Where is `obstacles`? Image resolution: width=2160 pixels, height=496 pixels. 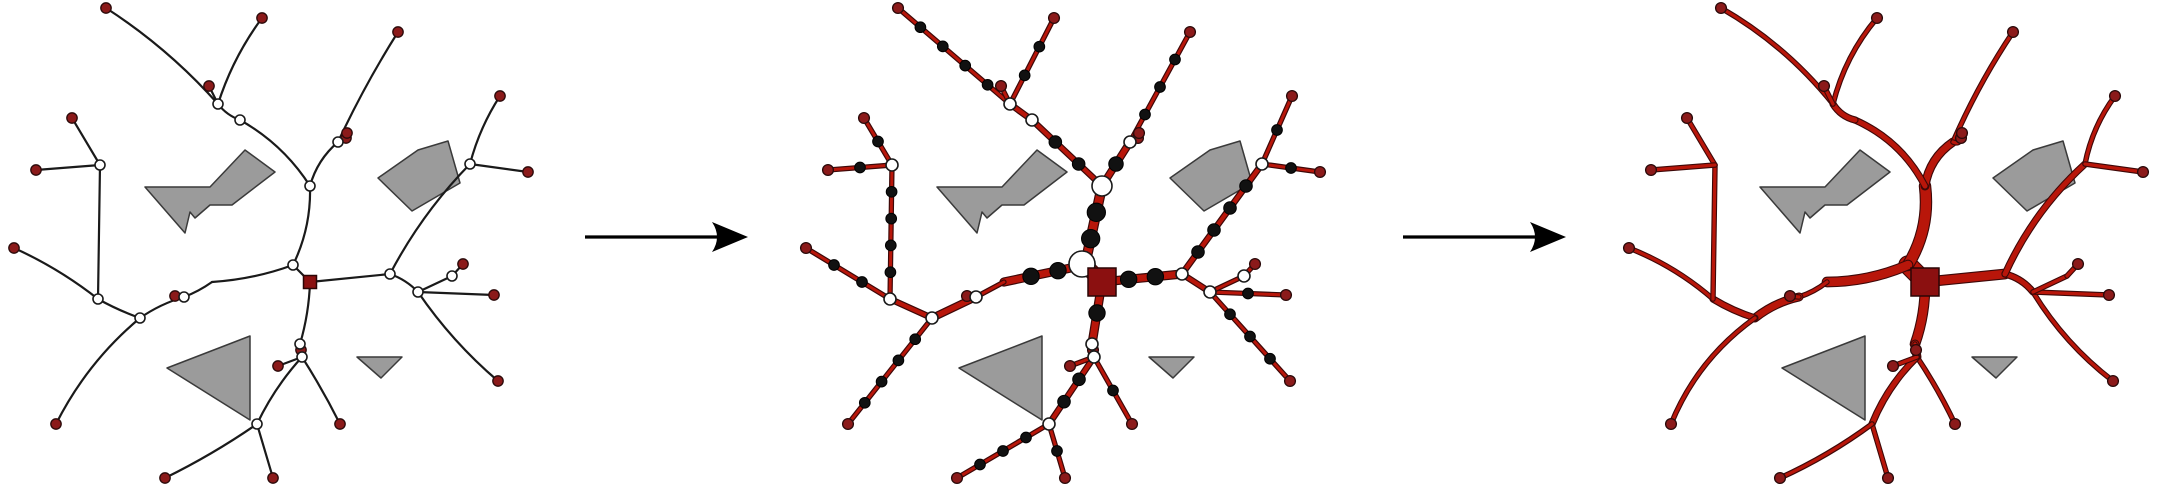 obstacles is located at coordinates (302, 280).